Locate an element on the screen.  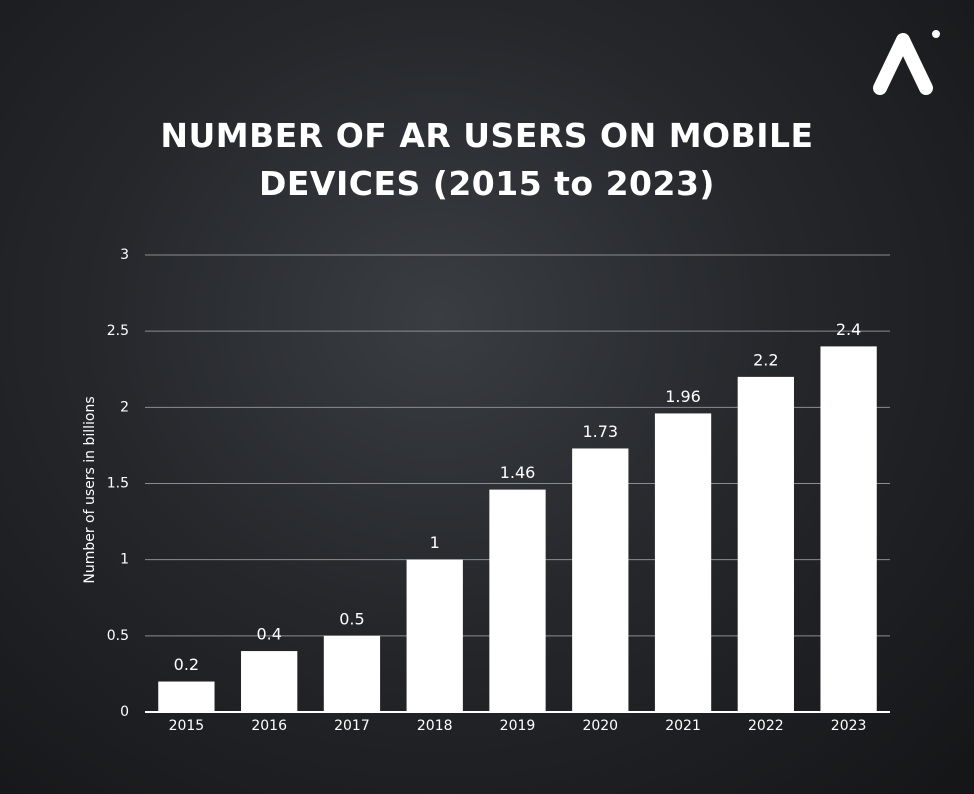
x-tick-label: 2023 is located at coordinates (849, 726).